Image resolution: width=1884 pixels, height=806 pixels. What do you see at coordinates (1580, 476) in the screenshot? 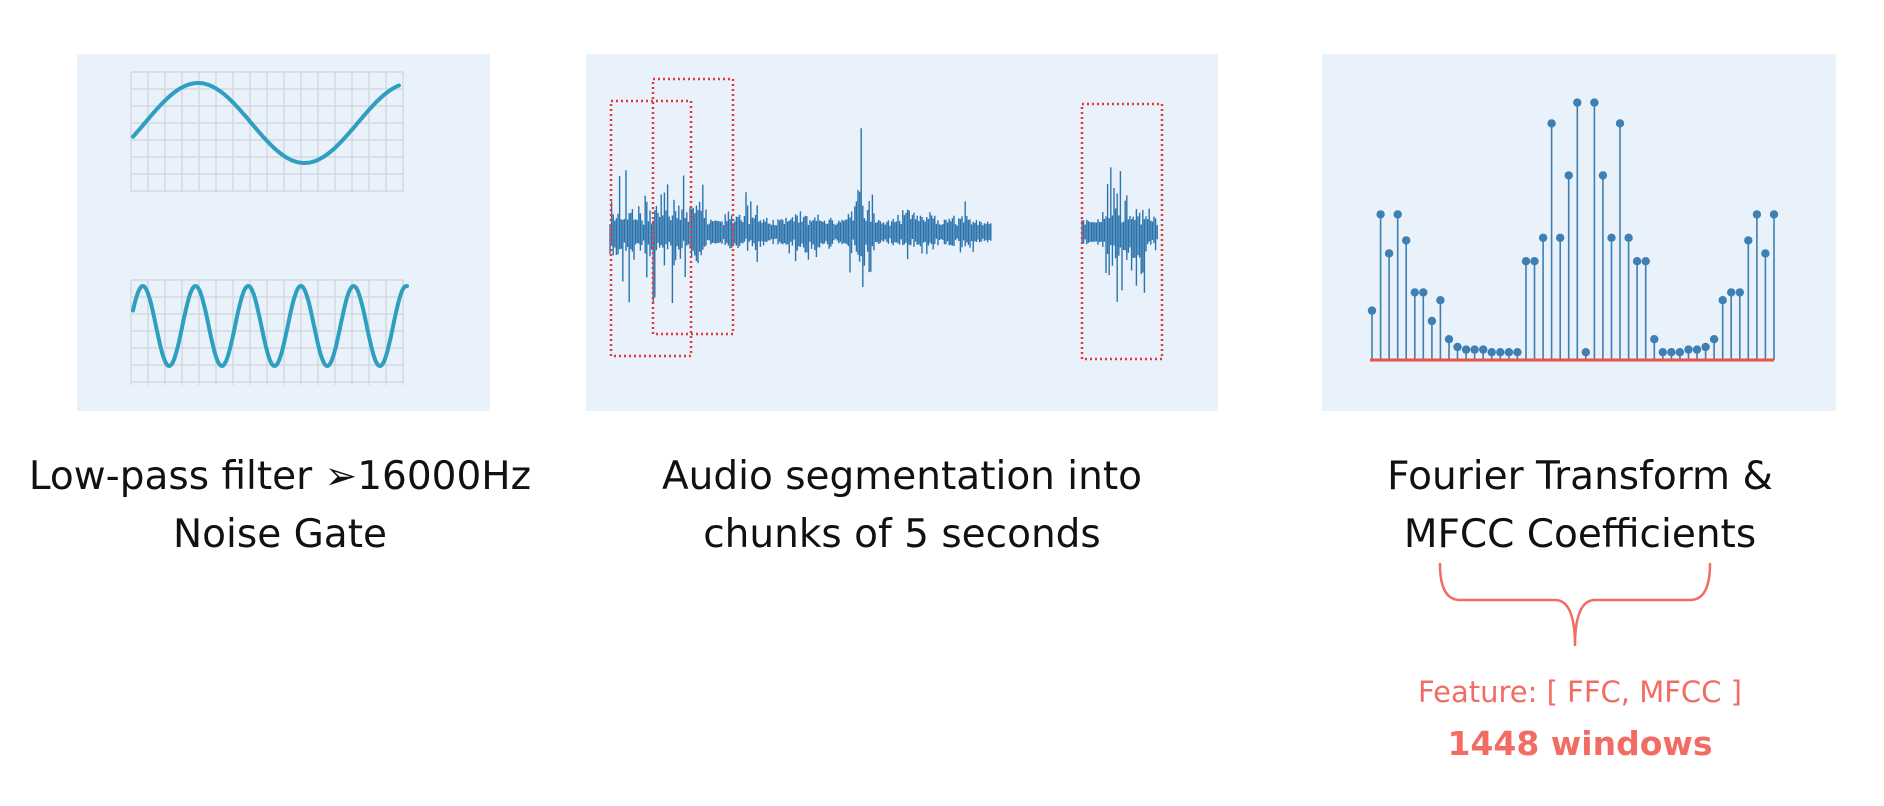
I see `fourier-caption-line1: Fourier Transform &` at bounding box center [1580, 476].